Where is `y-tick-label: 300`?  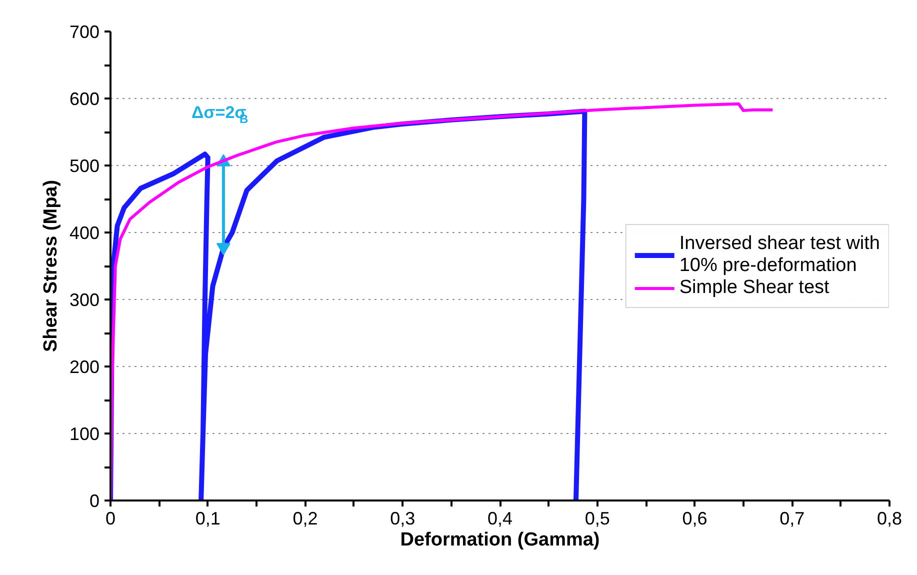 y-tick-label: 300 is located at coordinates (84, 300).